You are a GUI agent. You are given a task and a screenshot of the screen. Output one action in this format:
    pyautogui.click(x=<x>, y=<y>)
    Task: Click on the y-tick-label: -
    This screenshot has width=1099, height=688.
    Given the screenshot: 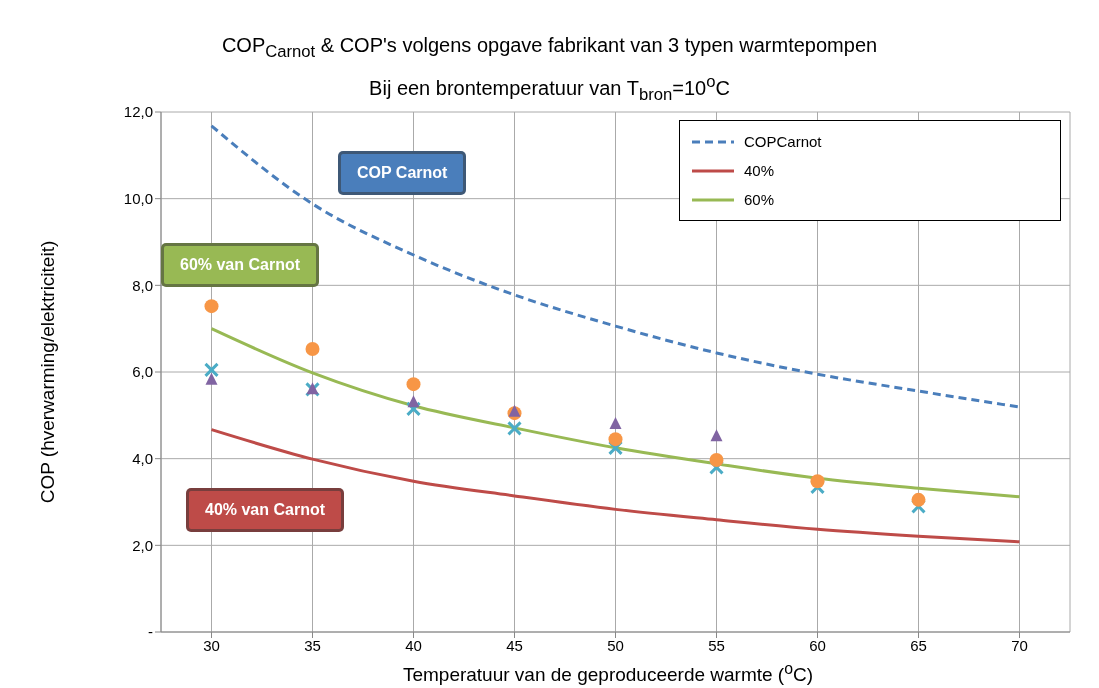 What is the action you would take?
    pyautogui.click(x=150, y=632)
    